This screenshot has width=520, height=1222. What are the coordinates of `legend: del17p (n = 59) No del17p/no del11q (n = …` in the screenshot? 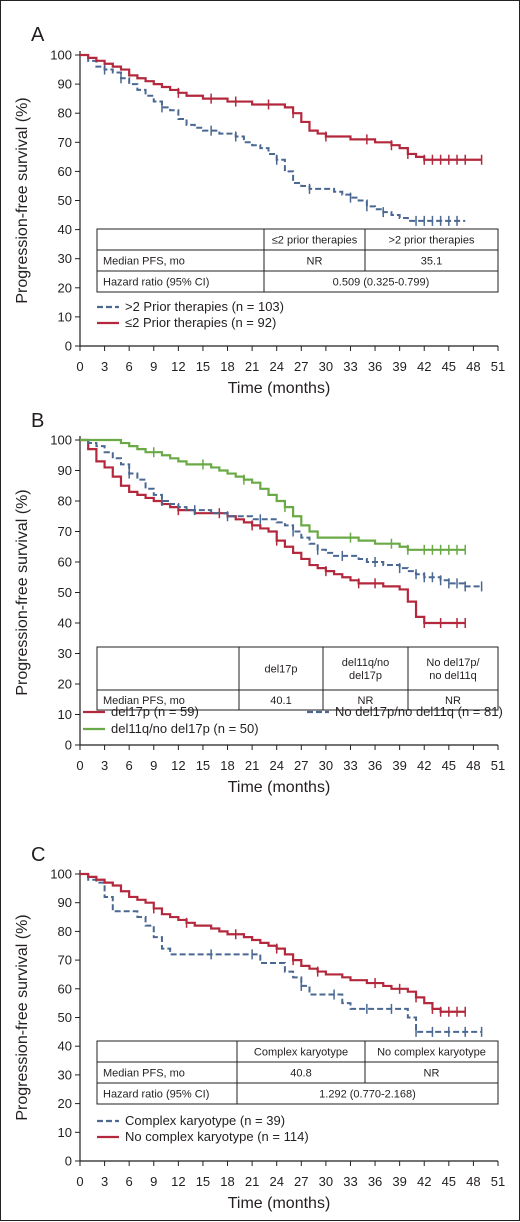 It's located at (293, 720).